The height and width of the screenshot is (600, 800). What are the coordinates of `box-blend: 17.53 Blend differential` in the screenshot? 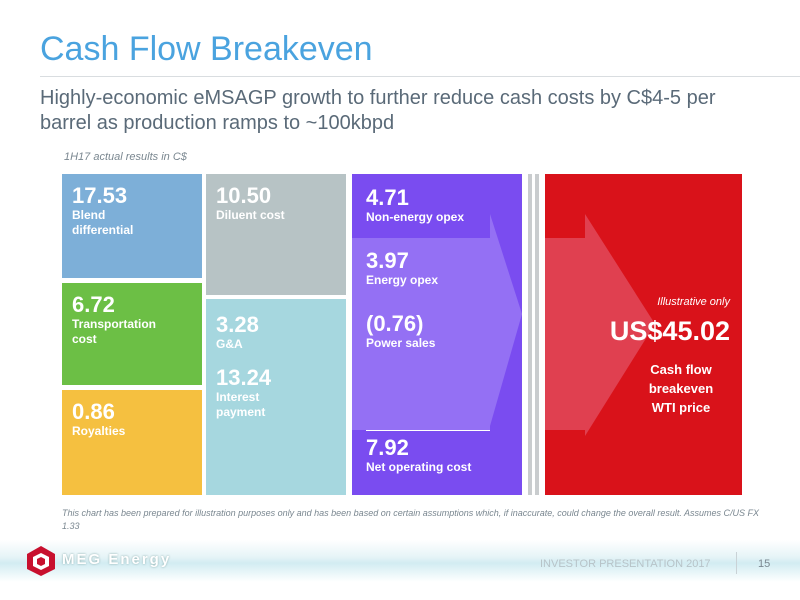 It's located at (132, 226).